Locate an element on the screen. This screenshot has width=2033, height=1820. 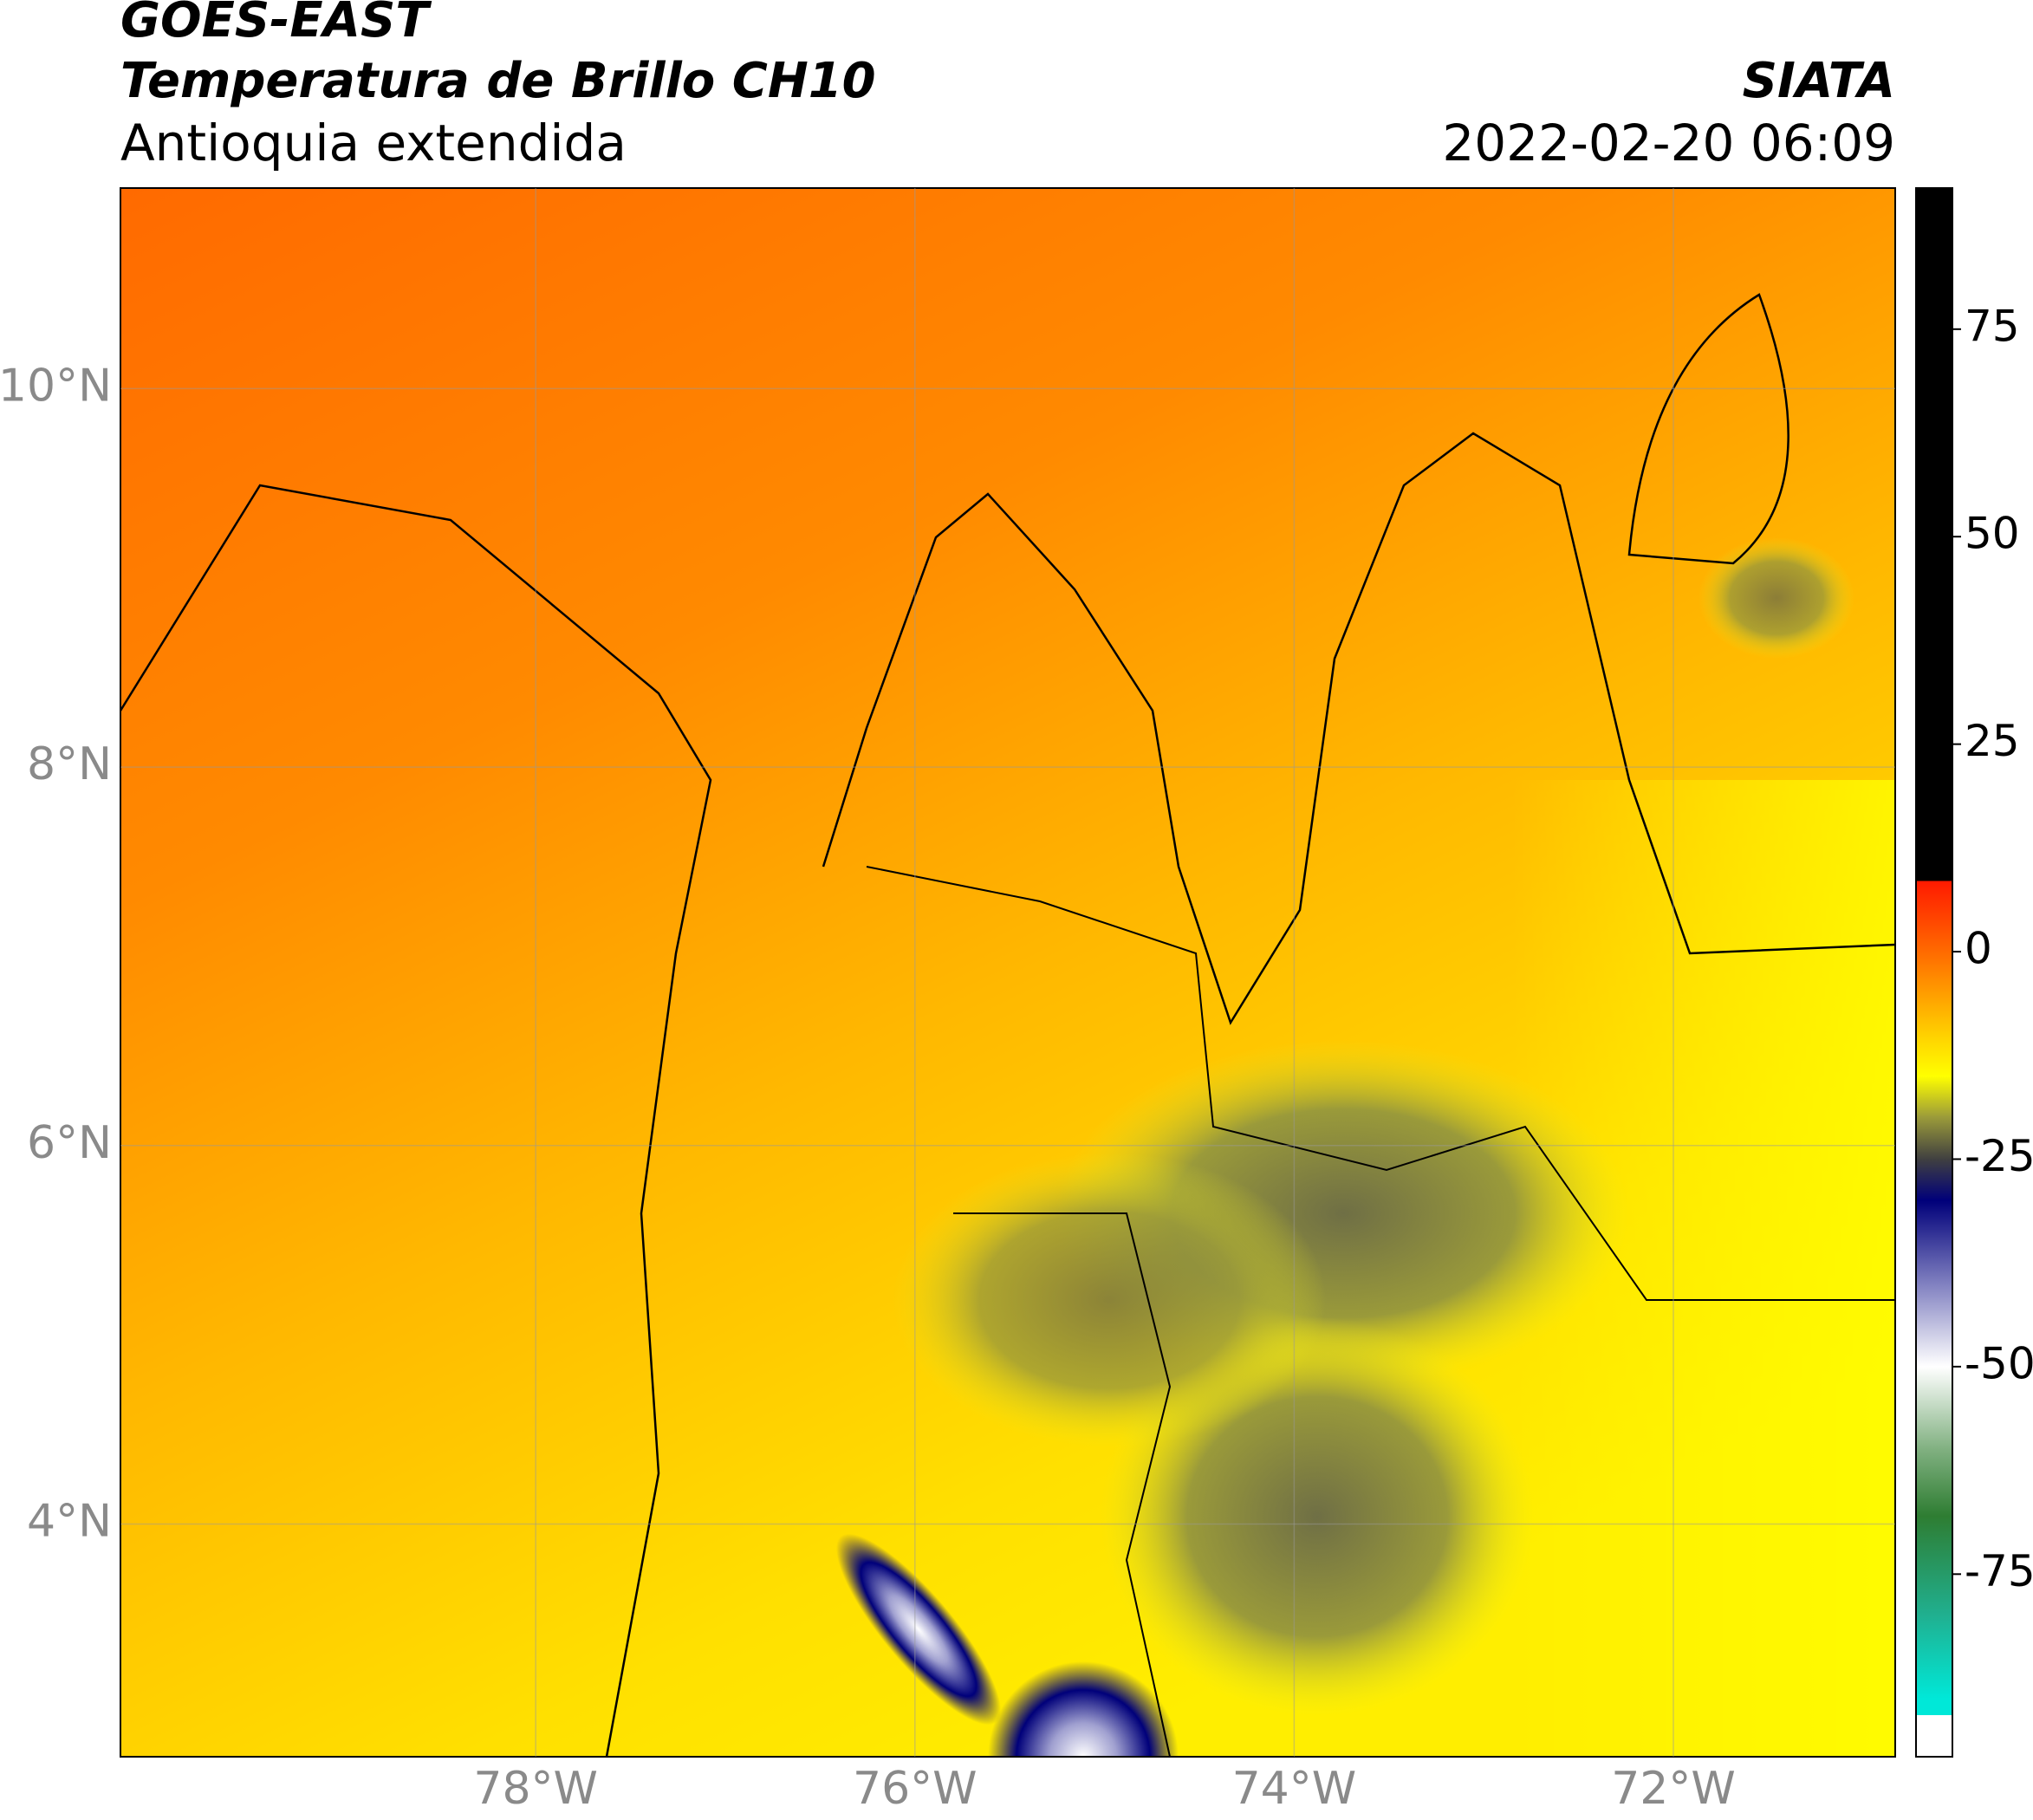
x-tick-label: 76°W is located at coordinates (915, 1789).